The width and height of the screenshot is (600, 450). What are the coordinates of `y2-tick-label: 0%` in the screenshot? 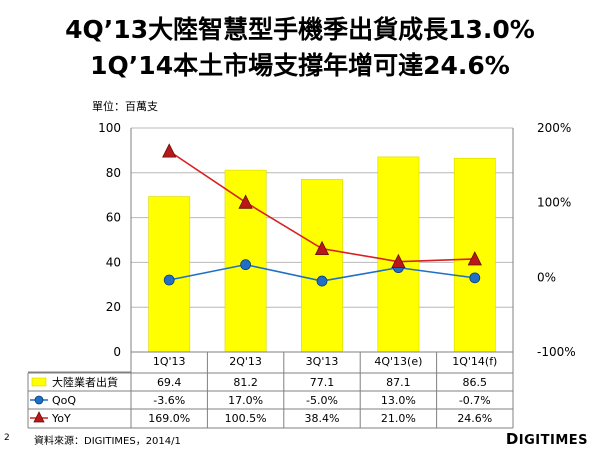 It's located at (546, 277).